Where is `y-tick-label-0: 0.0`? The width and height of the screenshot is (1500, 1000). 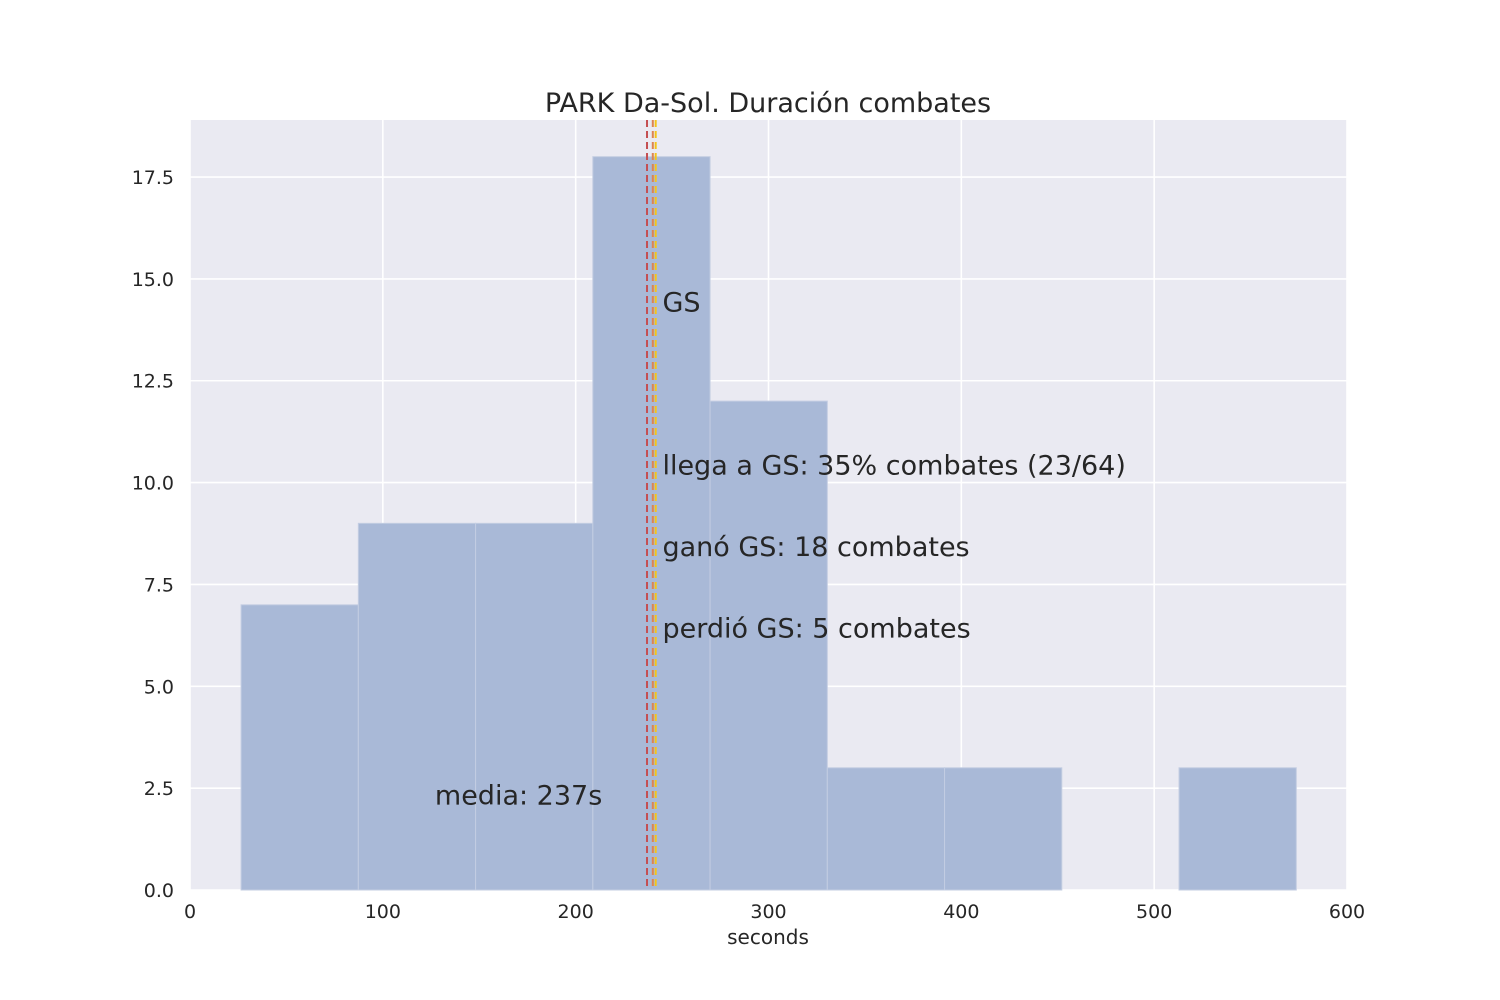
y-tick-label-0: 0.0 is located at coordinates (159, 891).